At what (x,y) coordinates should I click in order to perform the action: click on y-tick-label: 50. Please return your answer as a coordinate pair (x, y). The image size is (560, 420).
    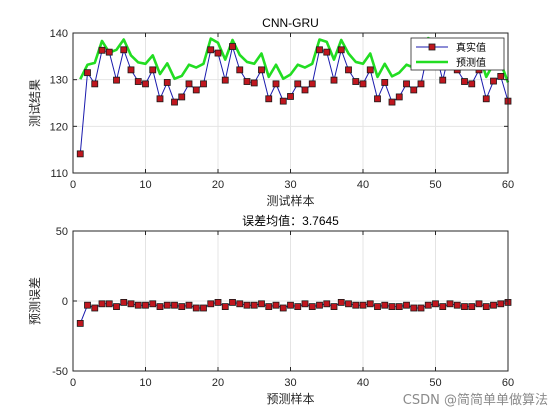
    Looking at the image, I should click on (62, 232).